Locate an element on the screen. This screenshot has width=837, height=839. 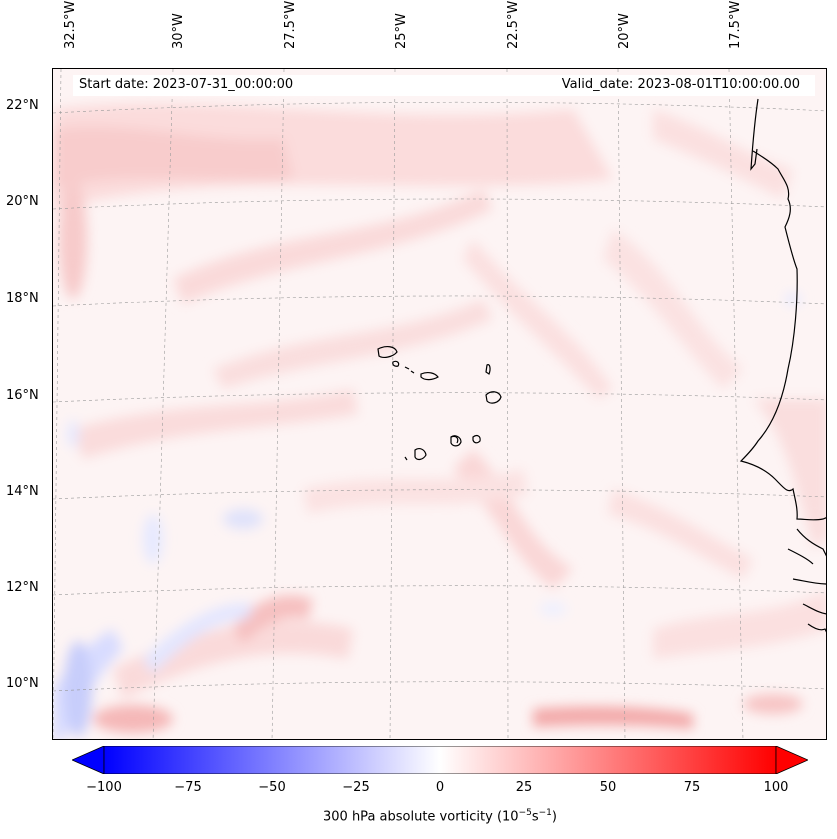
lon-label-30w: 30°W is located at coordinates (178, 31).